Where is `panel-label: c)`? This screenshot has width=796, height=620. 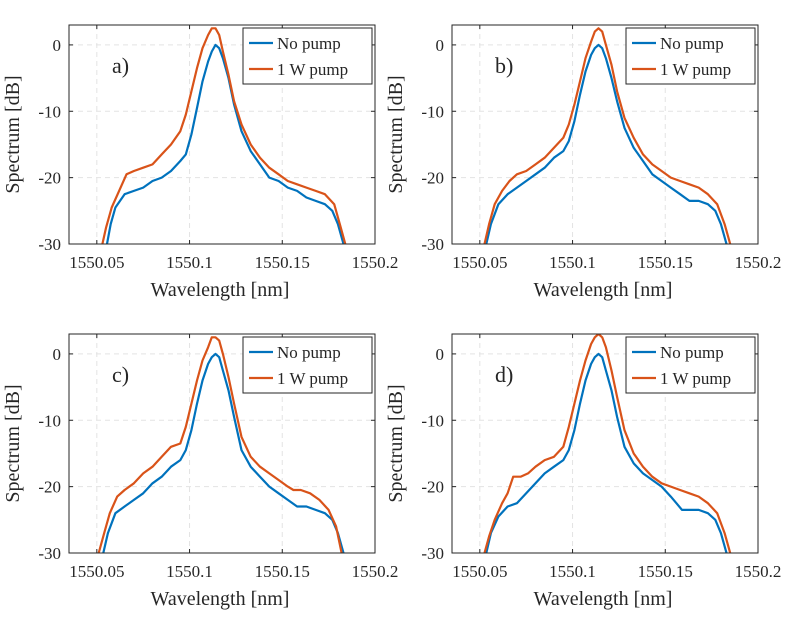
panel-label: c) is located at coordinates (120, 374).